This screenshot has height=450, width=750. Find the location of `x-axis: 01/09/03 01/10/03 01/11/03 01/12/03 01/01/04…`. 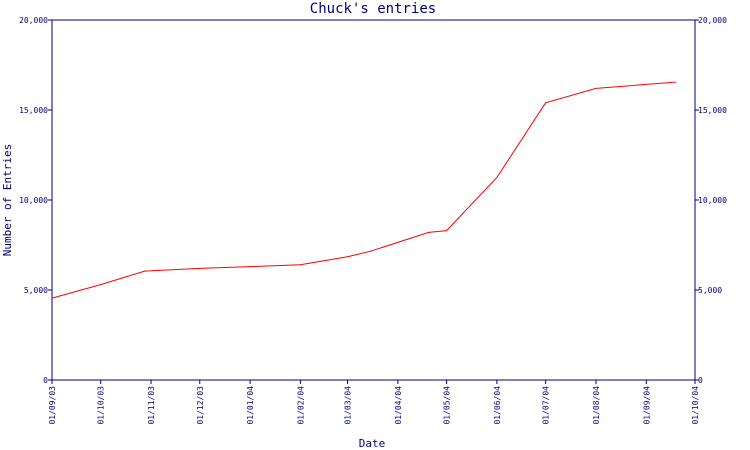

x-axis: 01/09/03 01/10/03 01/11/03 01/12/03 01/01/04… is located at coordinates (374, 402).